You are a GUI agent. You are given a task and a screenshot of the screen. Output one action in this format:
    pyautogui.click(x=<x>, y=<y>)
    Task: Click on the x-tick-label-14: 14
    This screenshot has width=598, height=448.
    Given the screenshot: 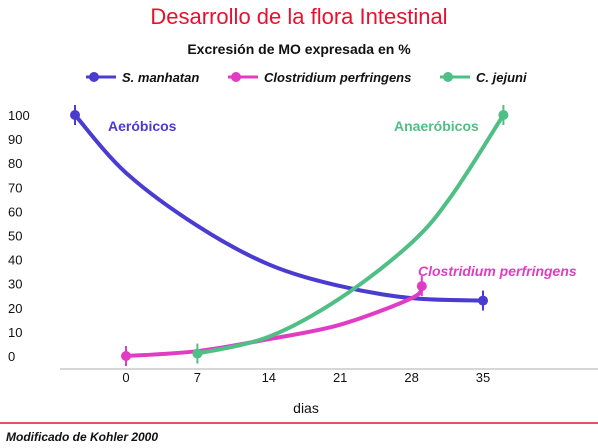 What is the action you would take?
    pyautogui.click(x=269, y=377)
    